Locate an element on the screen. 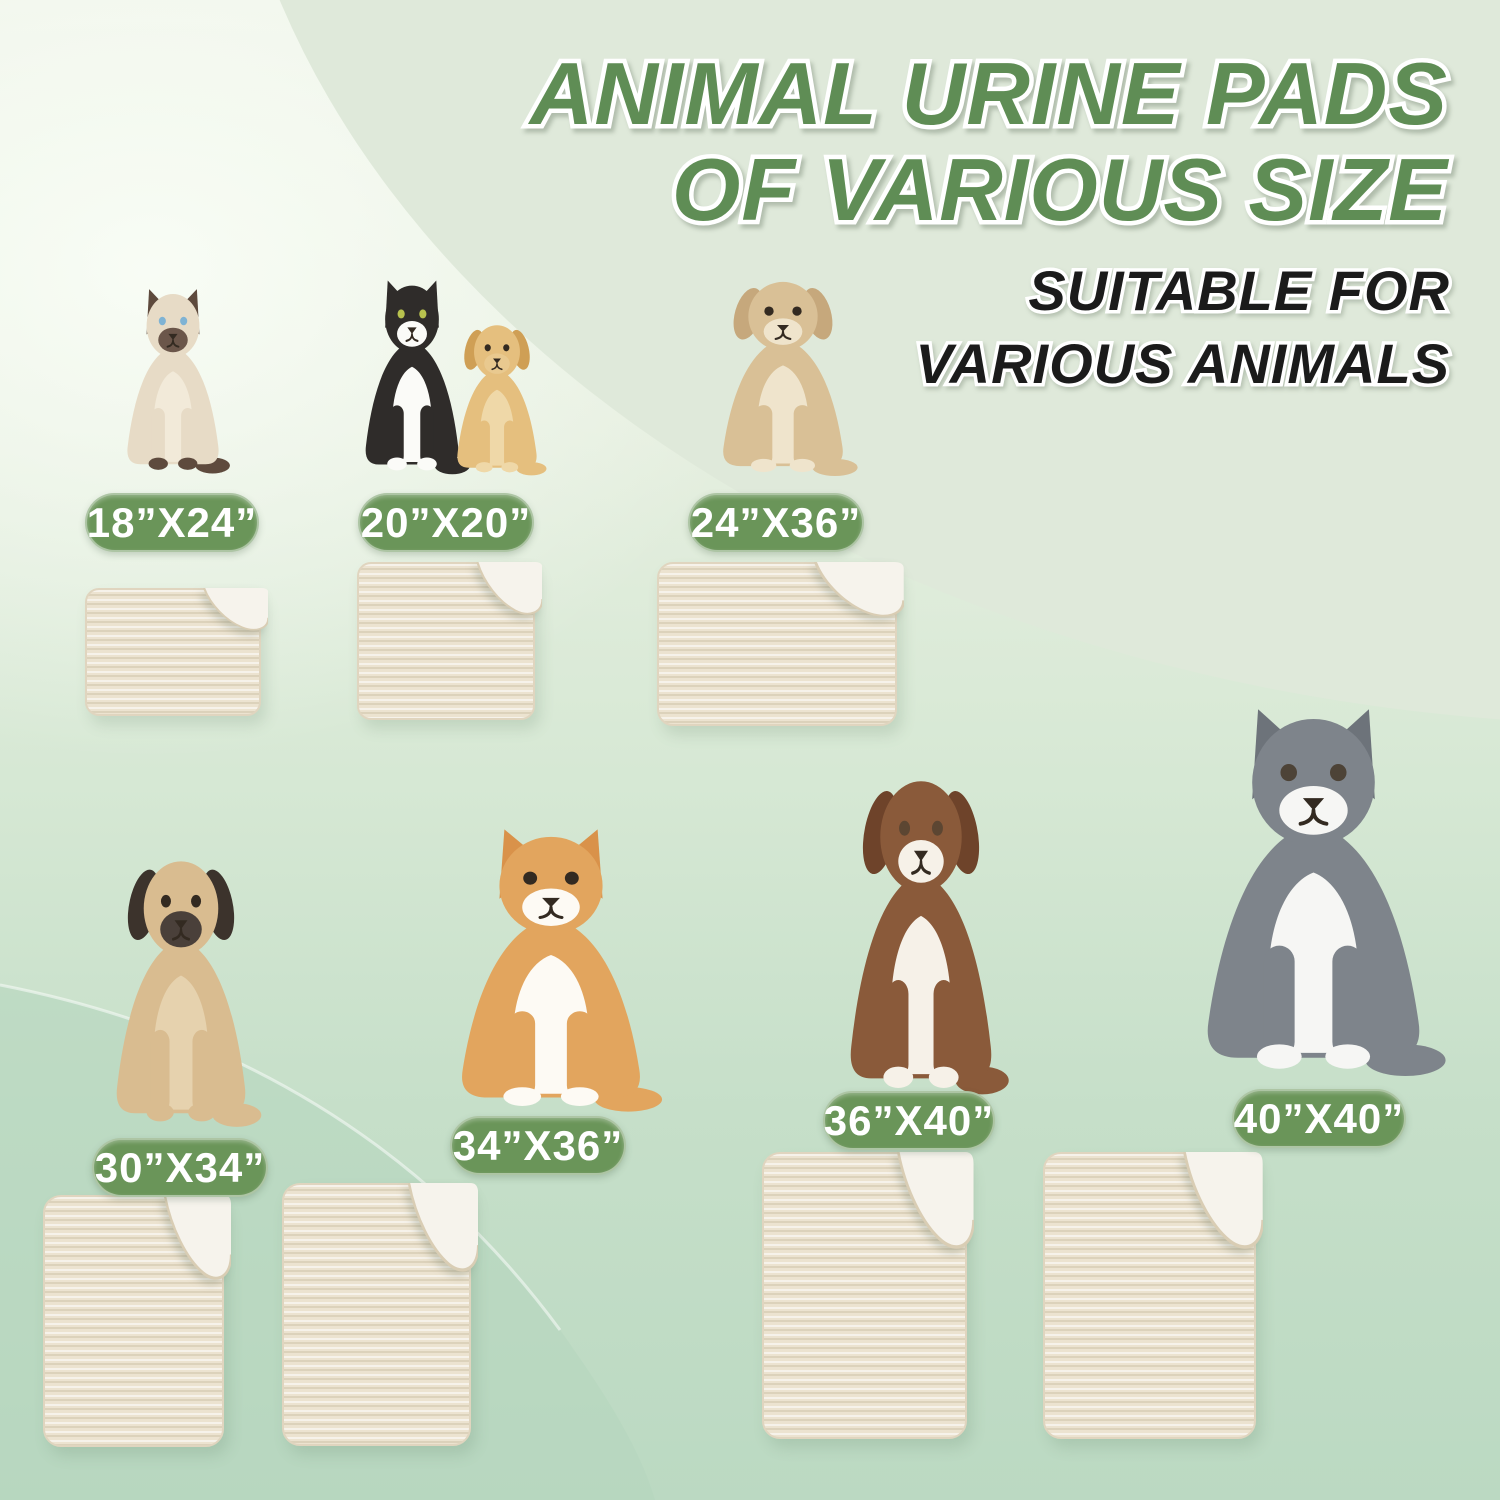 The height and width of the screenshot is (1500, 1500). pad-18x24 is located at coordinates (176, 652).